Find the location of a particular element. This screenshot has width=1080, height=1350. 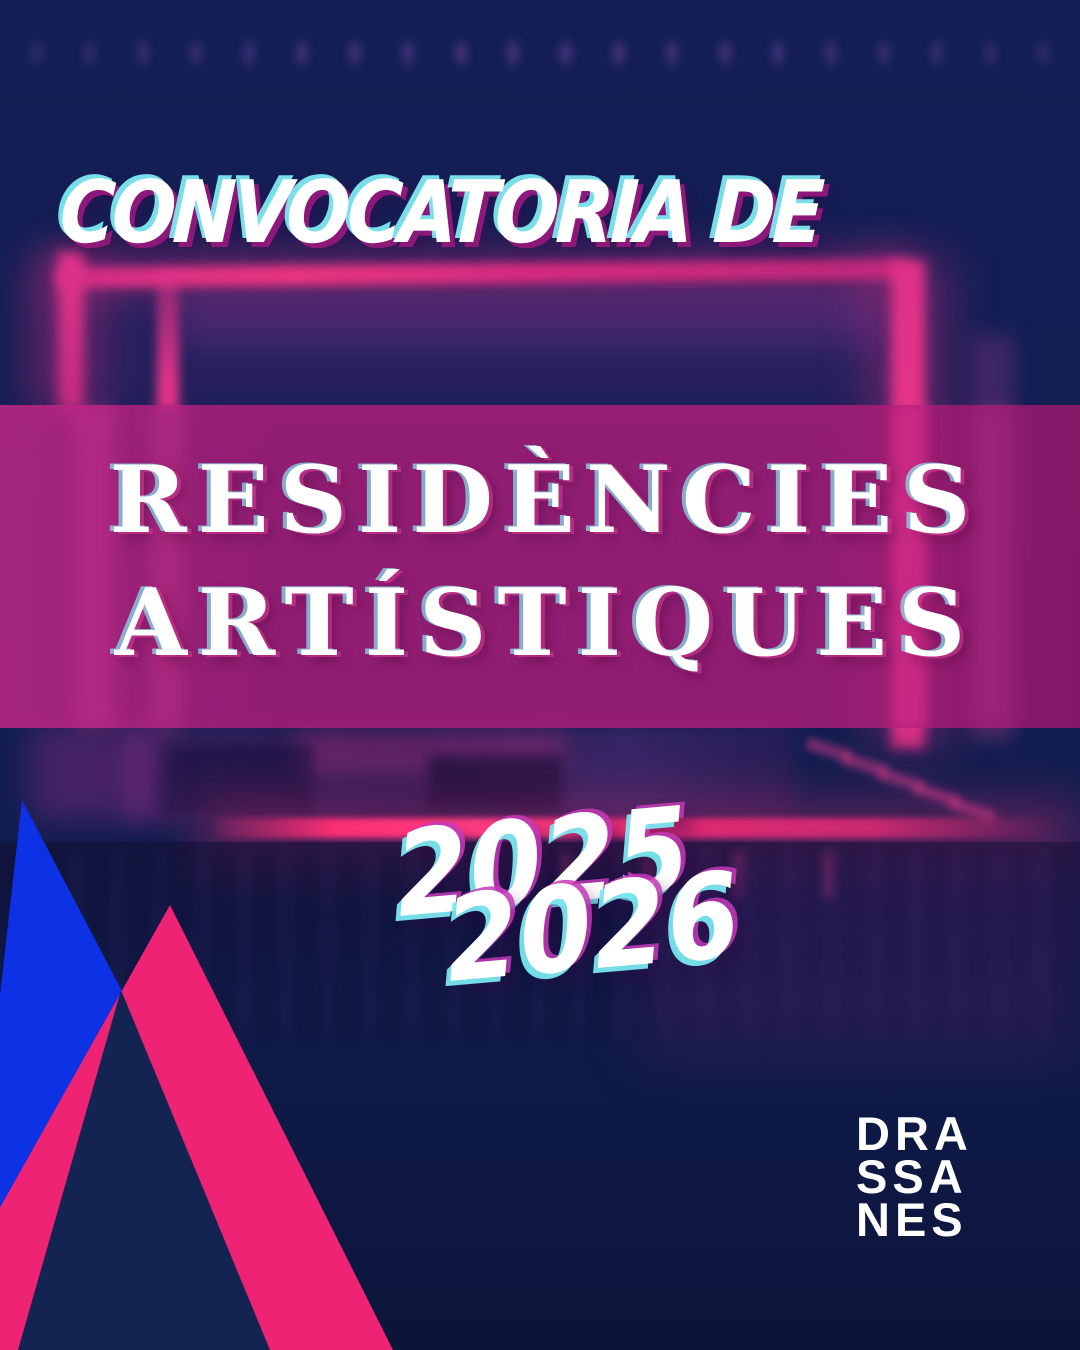

stage-set-shadow-center is located at coordinates (495, 784).